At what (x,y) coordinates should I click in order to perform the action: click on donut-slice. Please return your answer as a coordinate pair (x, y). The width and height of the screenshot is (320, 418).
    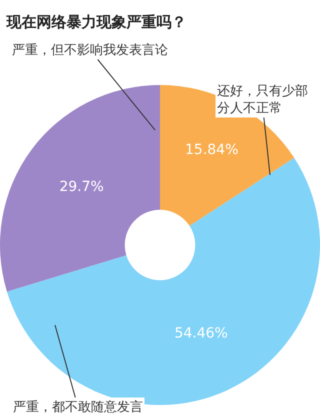
    Looking at the image, I should click on (227, 155).